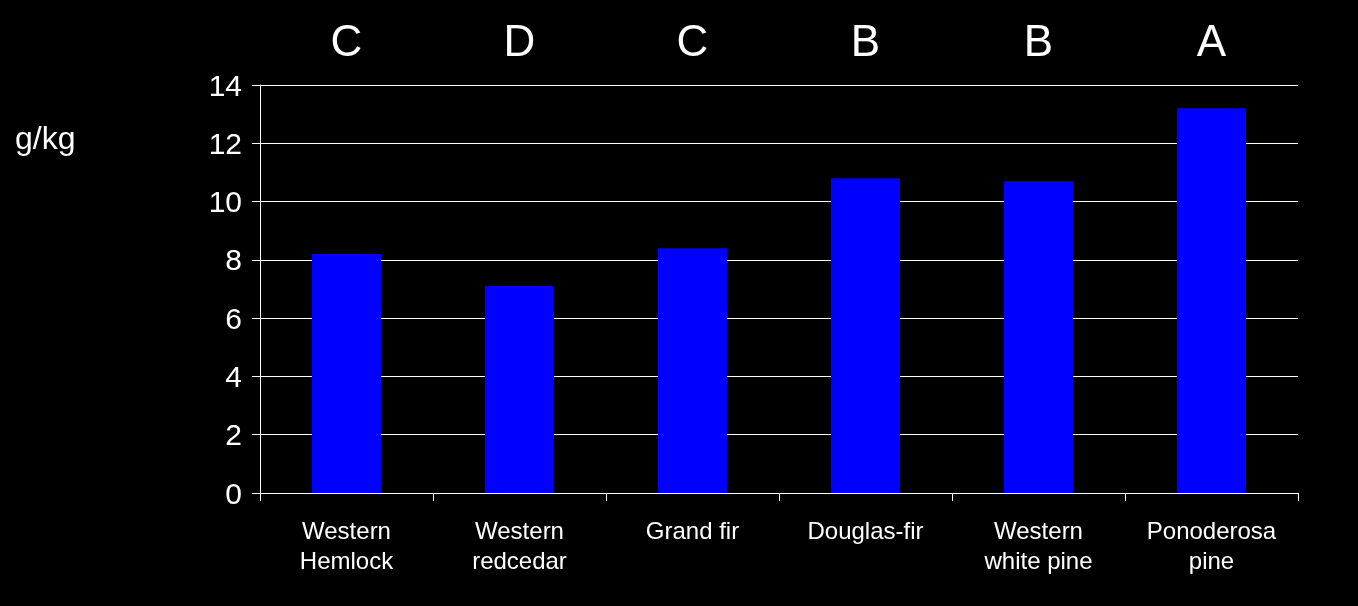  What do you see at coordinates (1038, 545) in the screenshot?
I see `x-tick-label: Western white pine` at bounding box center [1038, 545].